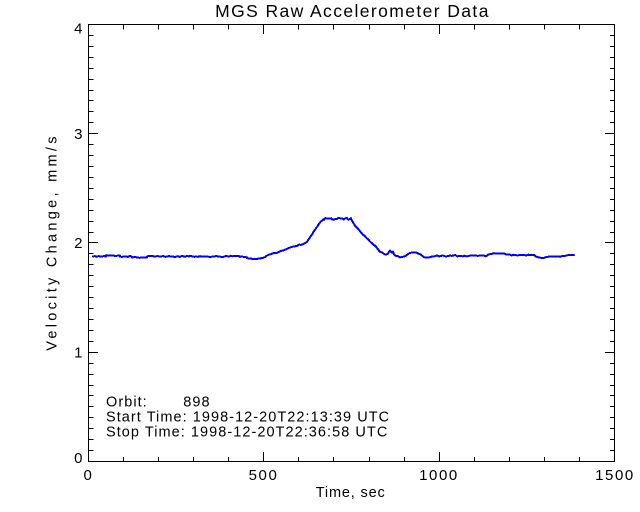 The width and height of the screenshot is (640, 512). Describe the element at coordinates (196, 402) in the screenshot. I see `svg-text: 898` at that location.